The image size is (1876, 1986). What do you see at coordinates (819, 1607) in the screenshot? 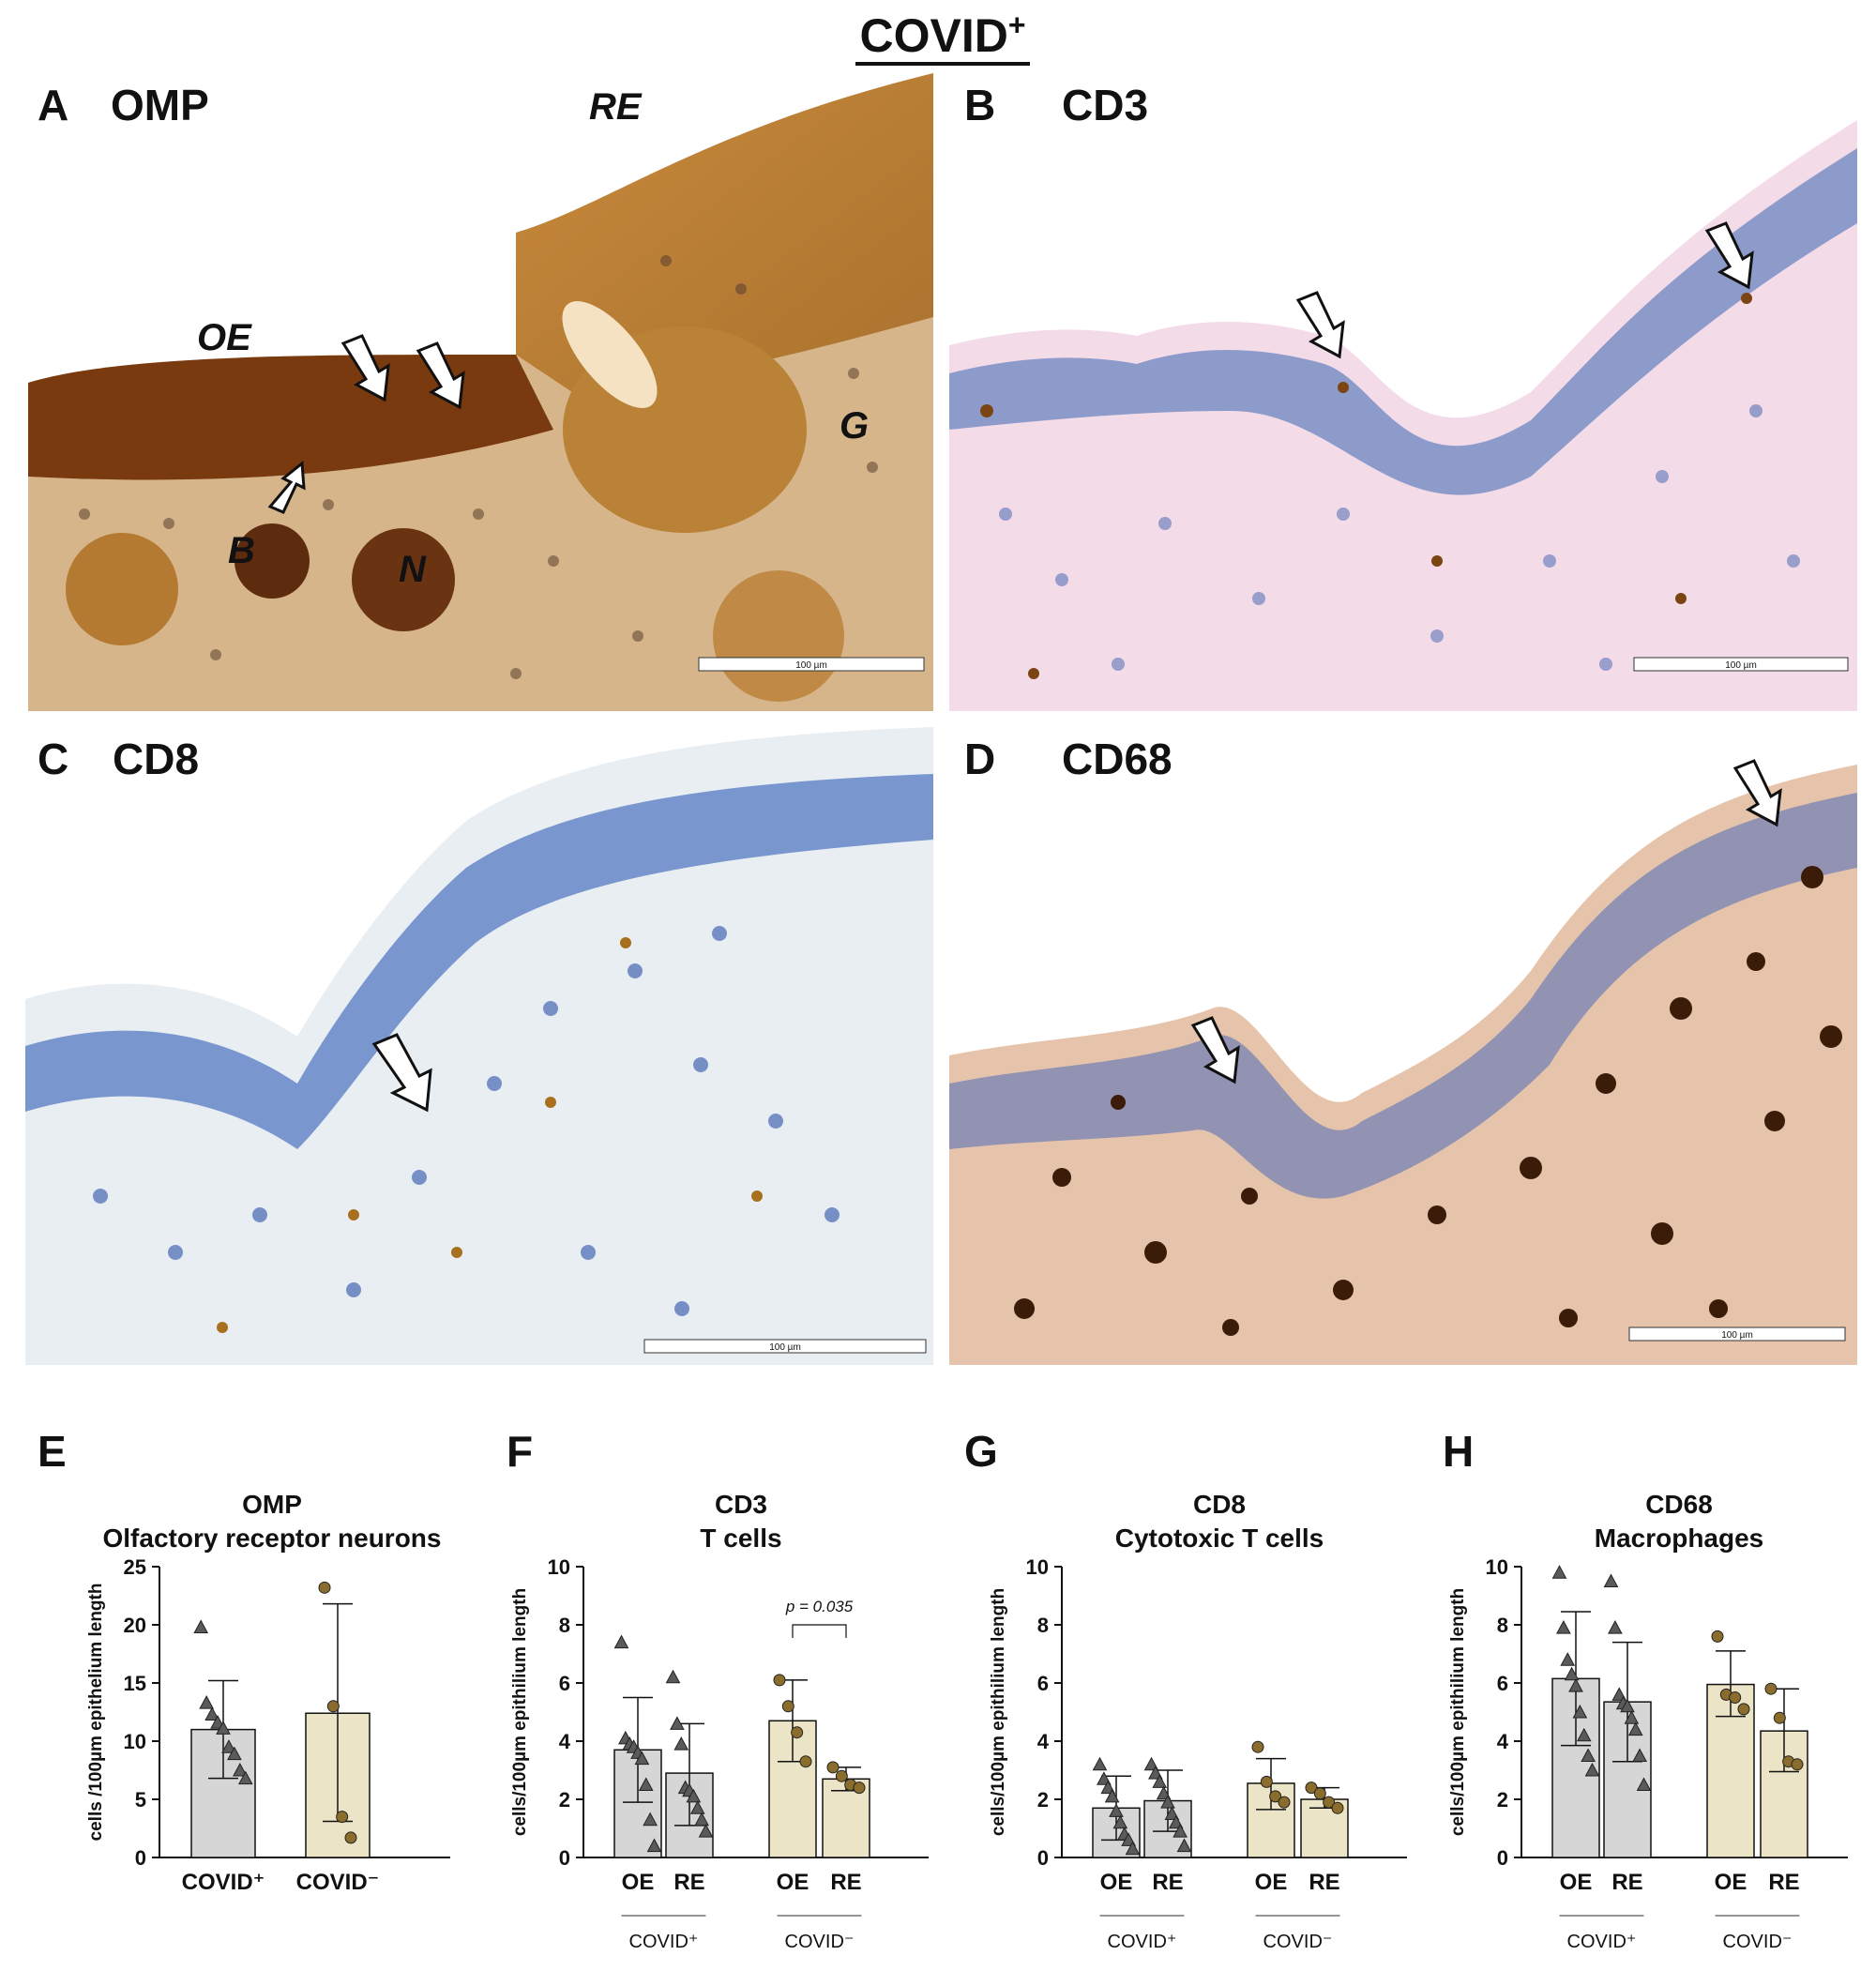
I see `p-value-annotation: p = 0.035` at bounding box center [819, 1607].